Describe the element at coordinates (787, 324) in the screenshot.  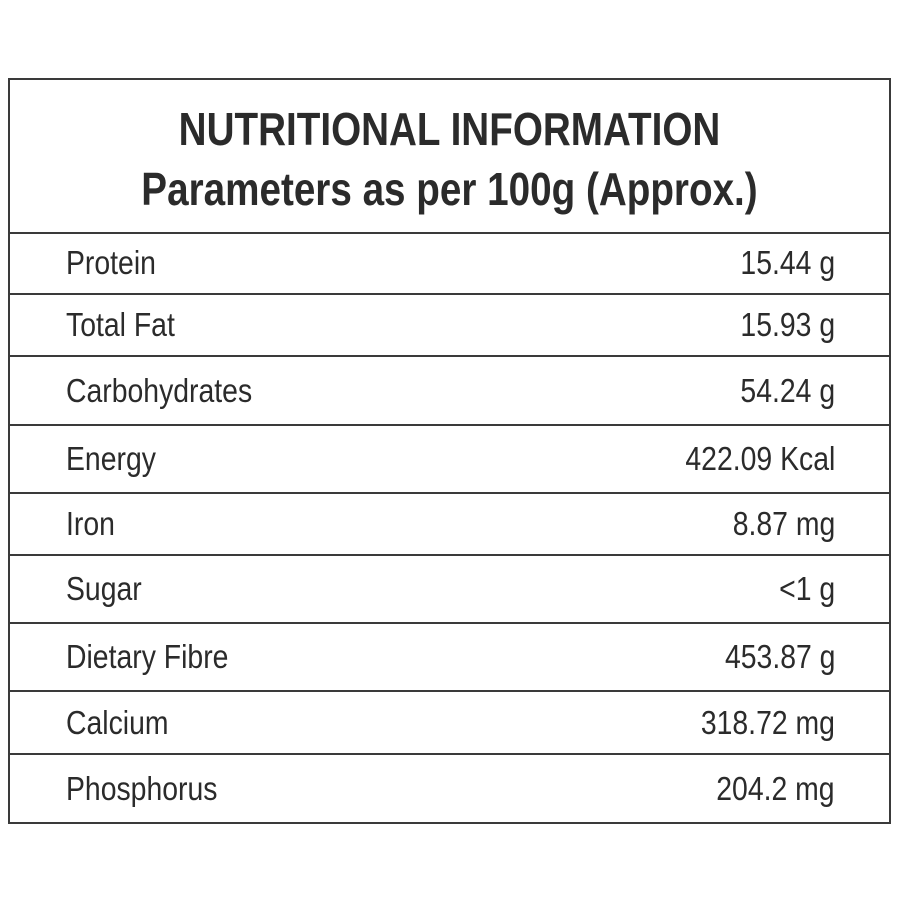
I see `row-value: 15.93 g` at that location.